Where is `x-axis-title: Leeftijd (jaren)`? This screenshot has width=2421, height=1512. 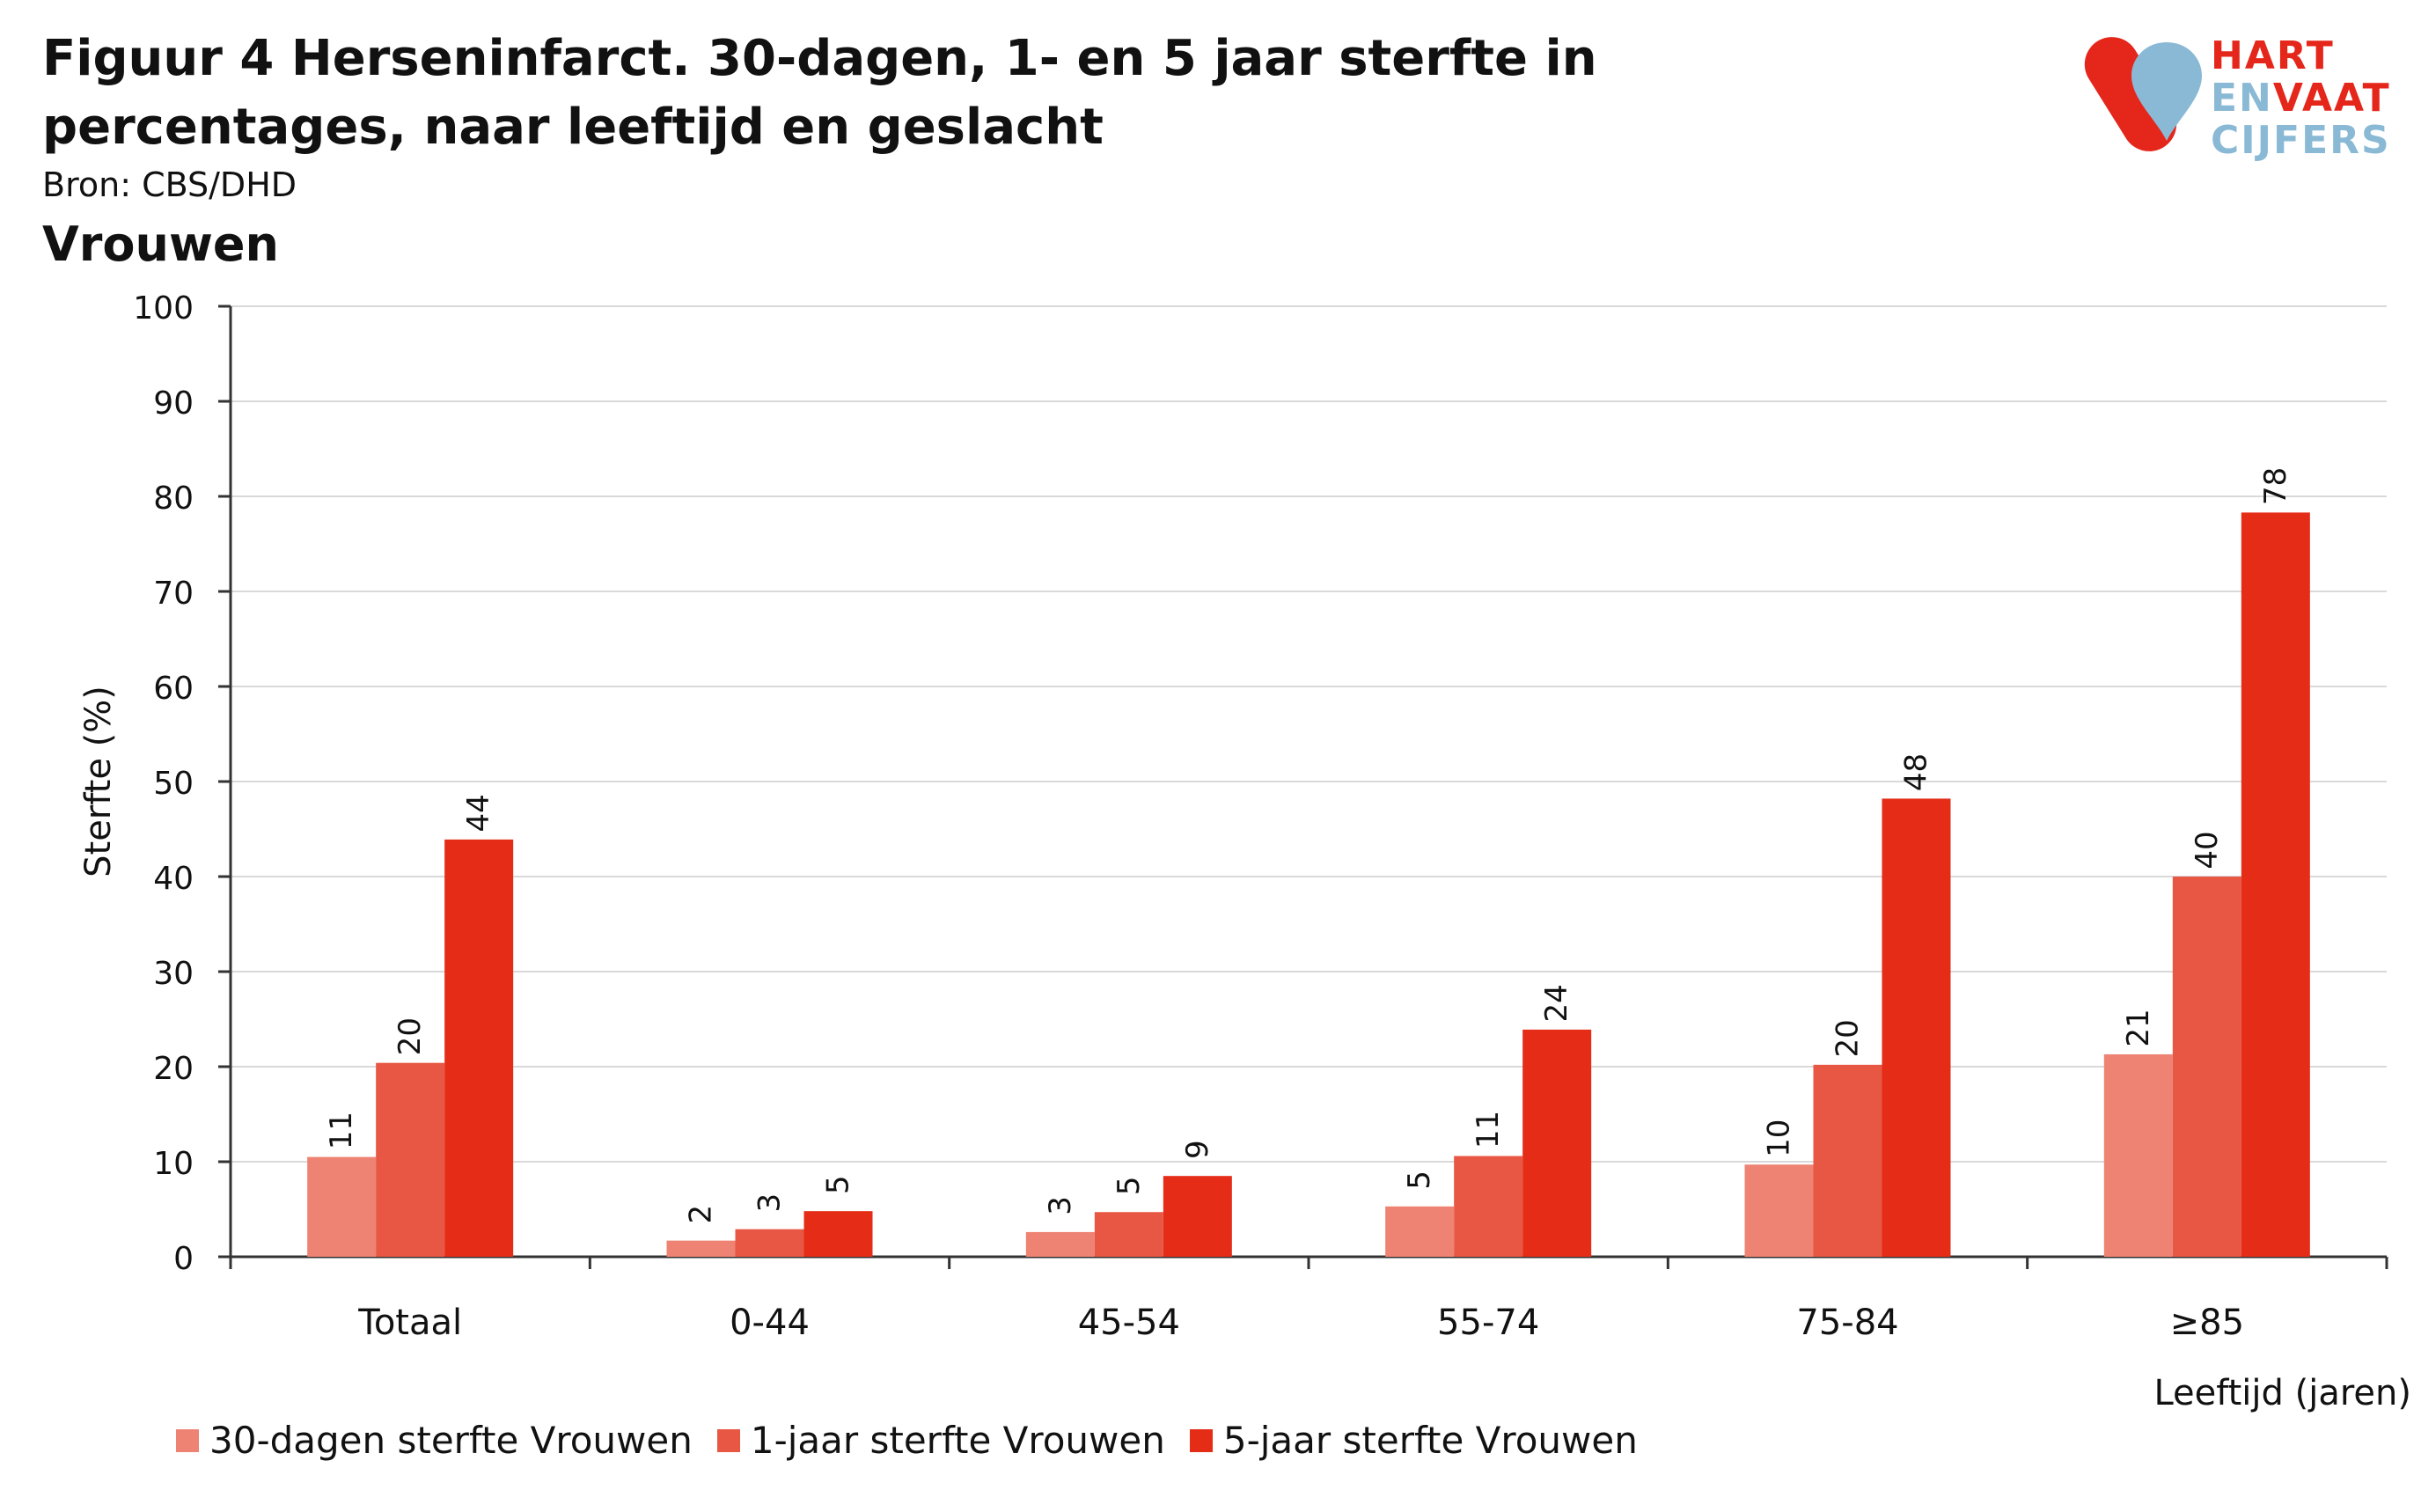
x-axis-title: Leeftijd (jaren) is located at coordinates (2282, 1393).